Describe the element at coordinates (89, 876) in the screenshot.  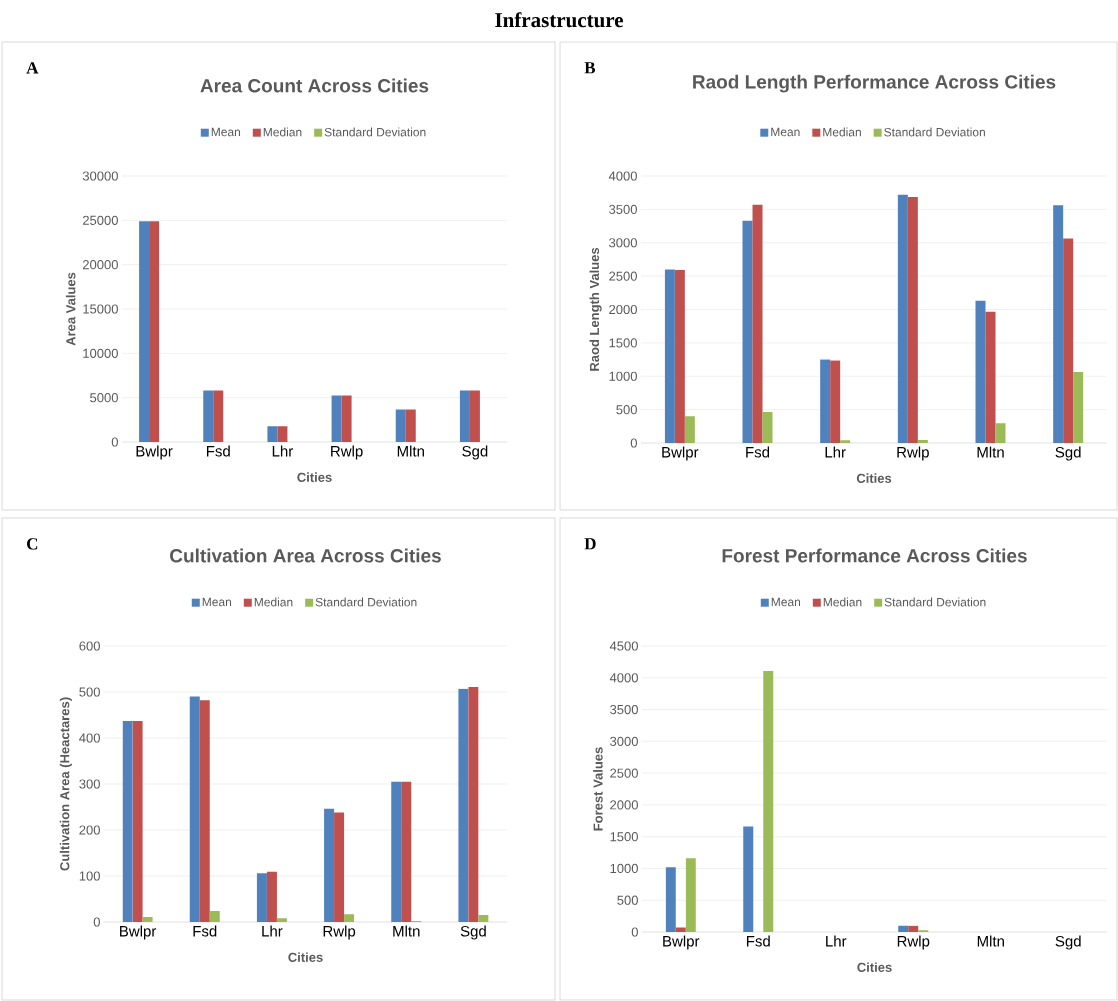
I see `y-tick-label: 100` at that location.